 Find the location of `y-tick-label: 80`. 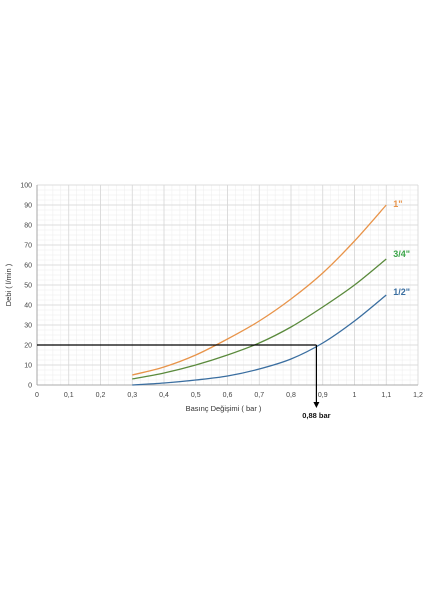

y-tick-label: 80 is located at coordinates (28, 226).